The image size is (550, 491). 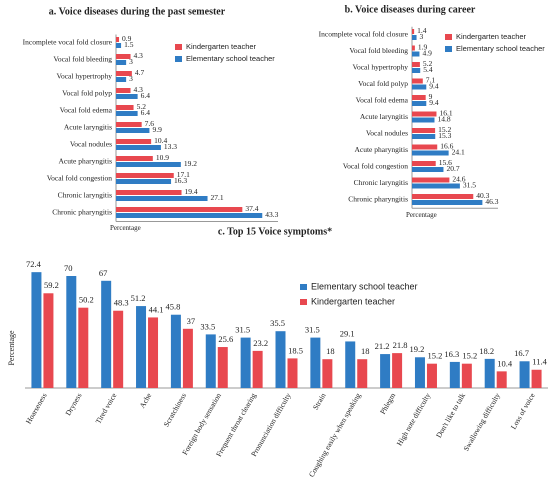 What do you see at coordinates (445, 162) in the screenshot?
I see `value-label: 15.6` at bounding box center [445, 162].